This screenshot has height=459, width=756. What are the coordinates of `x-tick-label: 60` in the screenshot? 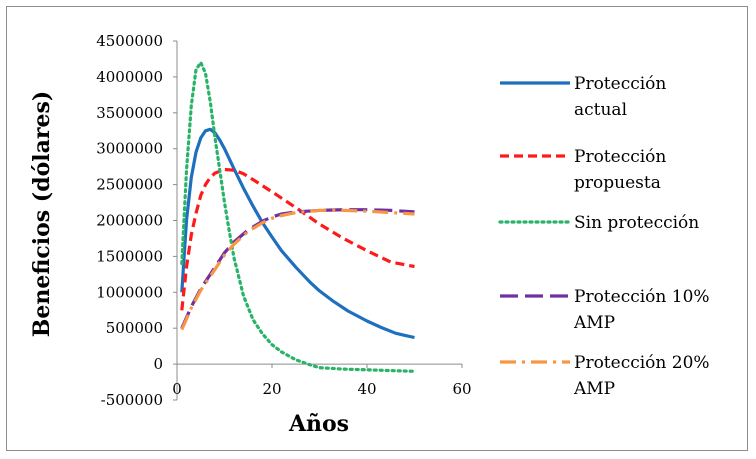 It's located at (461, 389).